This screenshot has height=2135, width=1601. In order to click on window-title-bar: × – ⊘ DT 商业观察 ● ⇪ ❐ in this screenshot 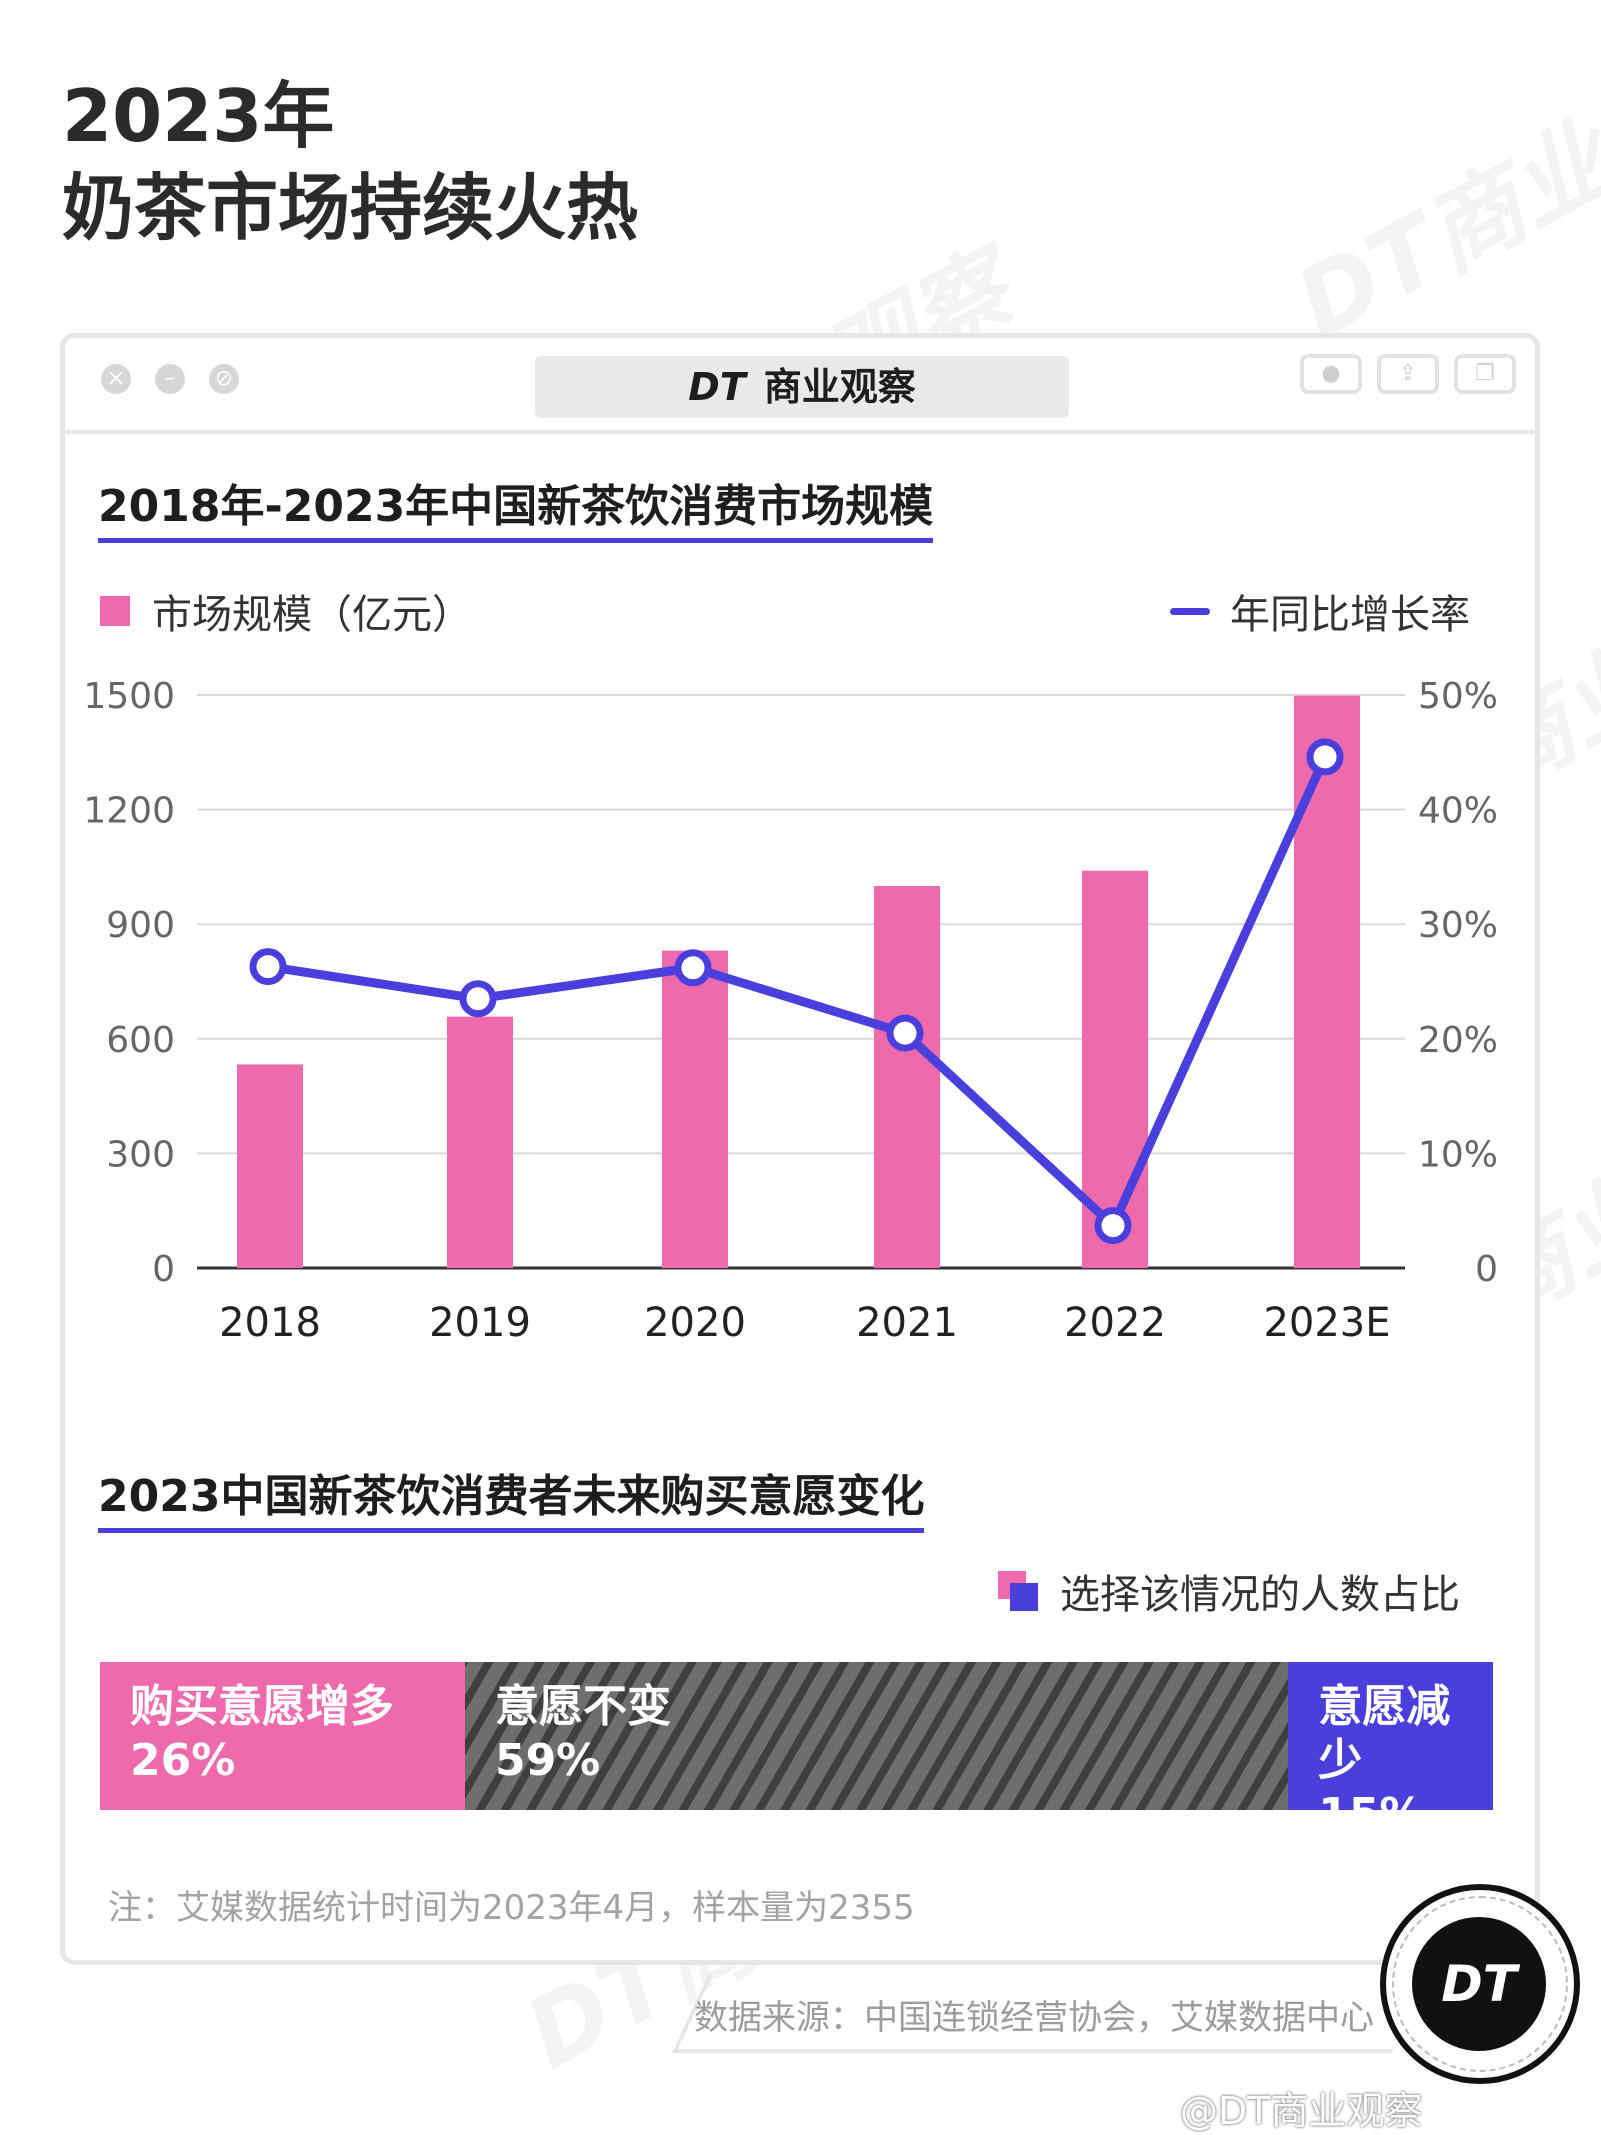, I will do `click(800, 386)`.